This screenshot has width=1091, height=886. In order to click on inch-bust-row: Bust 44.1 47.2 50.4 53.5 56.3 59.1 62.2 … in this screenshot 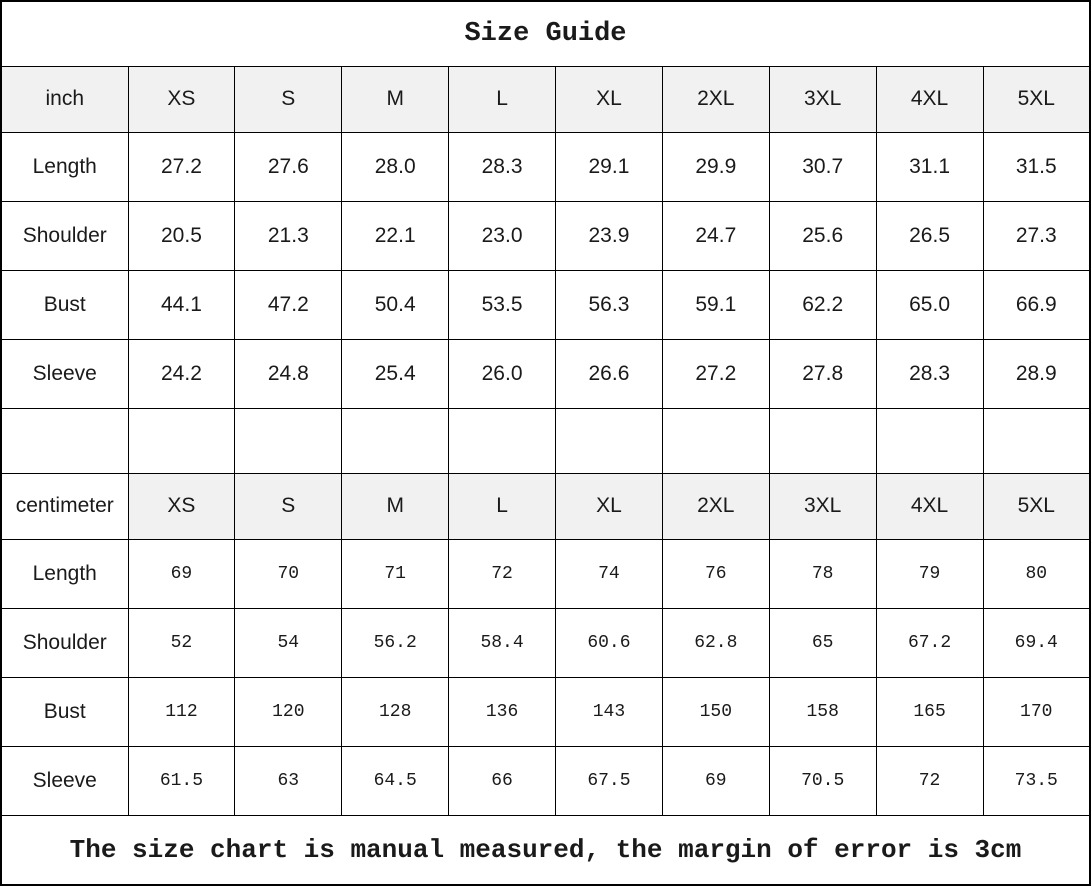, I will do `click(545, 305)`.